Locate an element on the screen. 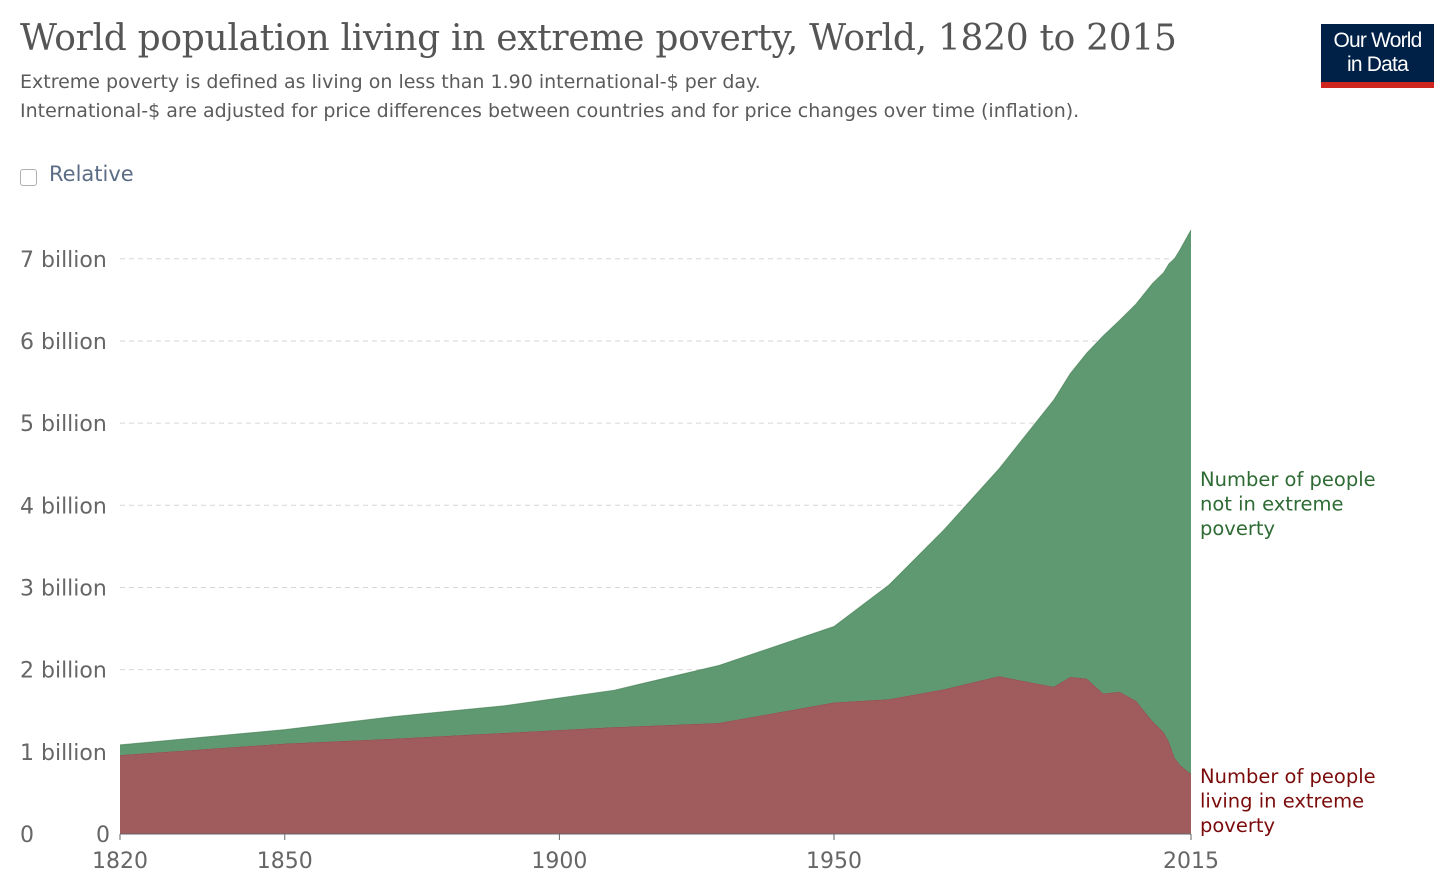 The width and height of the screenshot is (1456, 892). y-tick-label: 1 billion is located at coordinates (63, 753).